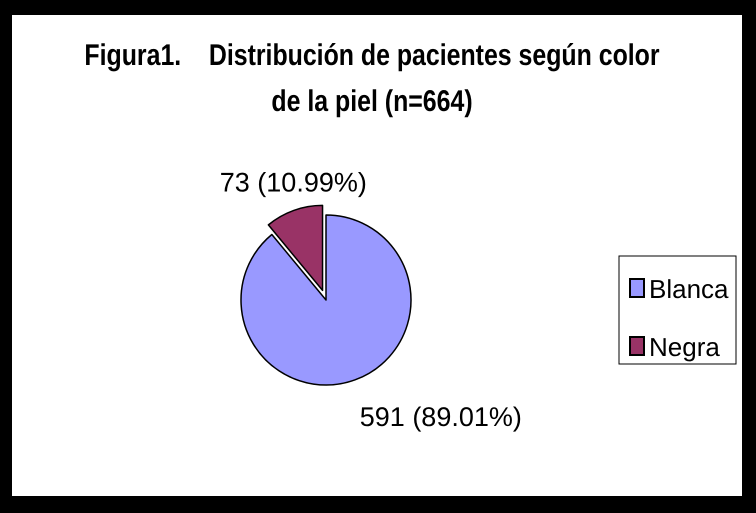 The height and width of the screenshot is (513, 756). Describe the element at coordinates (684, 347) in the screenshot. I see `legend-label: Negra` at that location.